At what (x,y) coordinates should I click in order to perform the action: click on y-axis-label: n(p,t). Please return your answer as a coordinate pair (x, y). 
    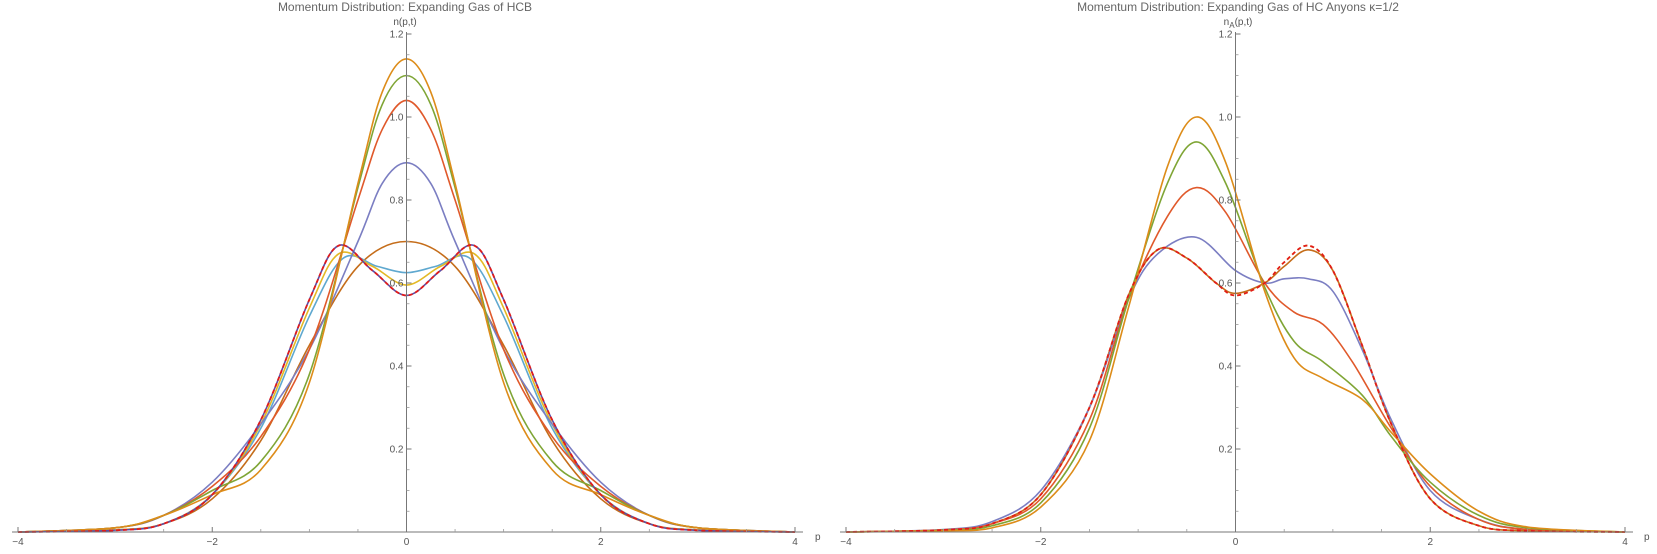
    Looking at the image, I should click on (404, 22).